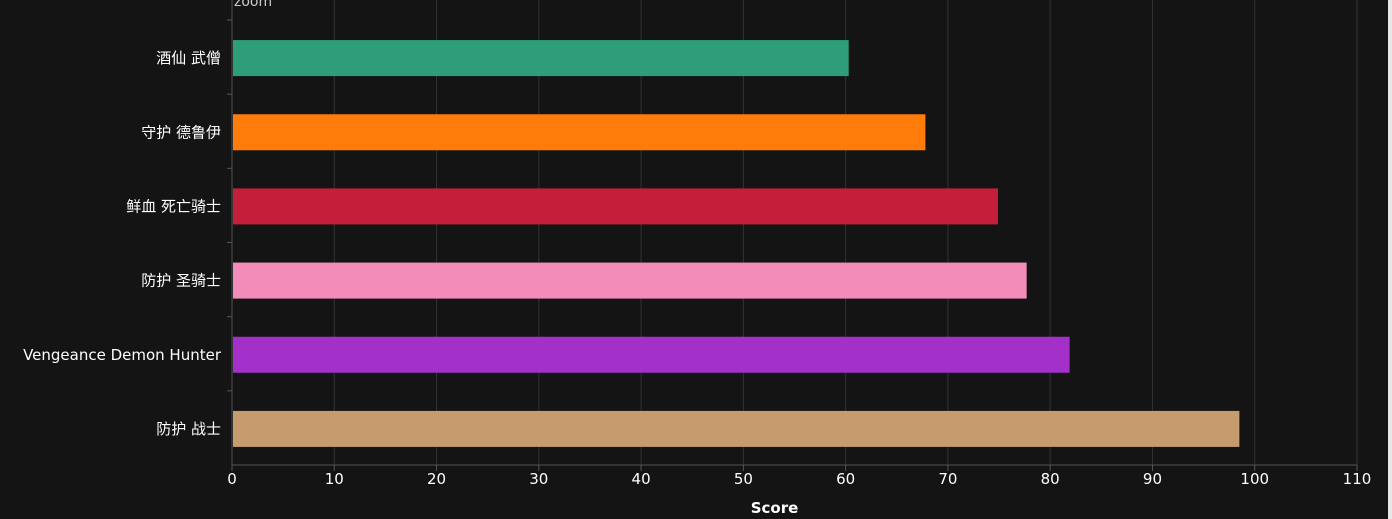  I want to click on x-tick-label: 100, so click(1254, 479).